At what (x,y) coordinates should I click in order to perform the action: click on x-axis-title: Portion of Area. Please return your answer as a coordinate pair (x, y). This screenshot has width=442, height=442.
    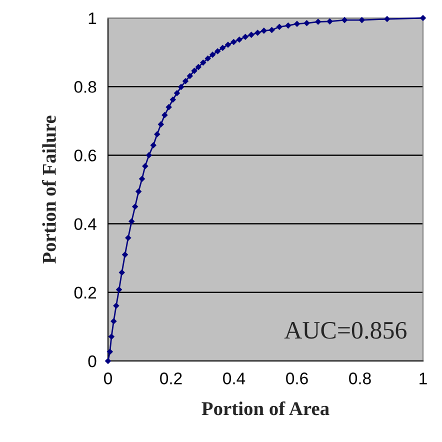
    Looking at the image, I should click on (266, 408).